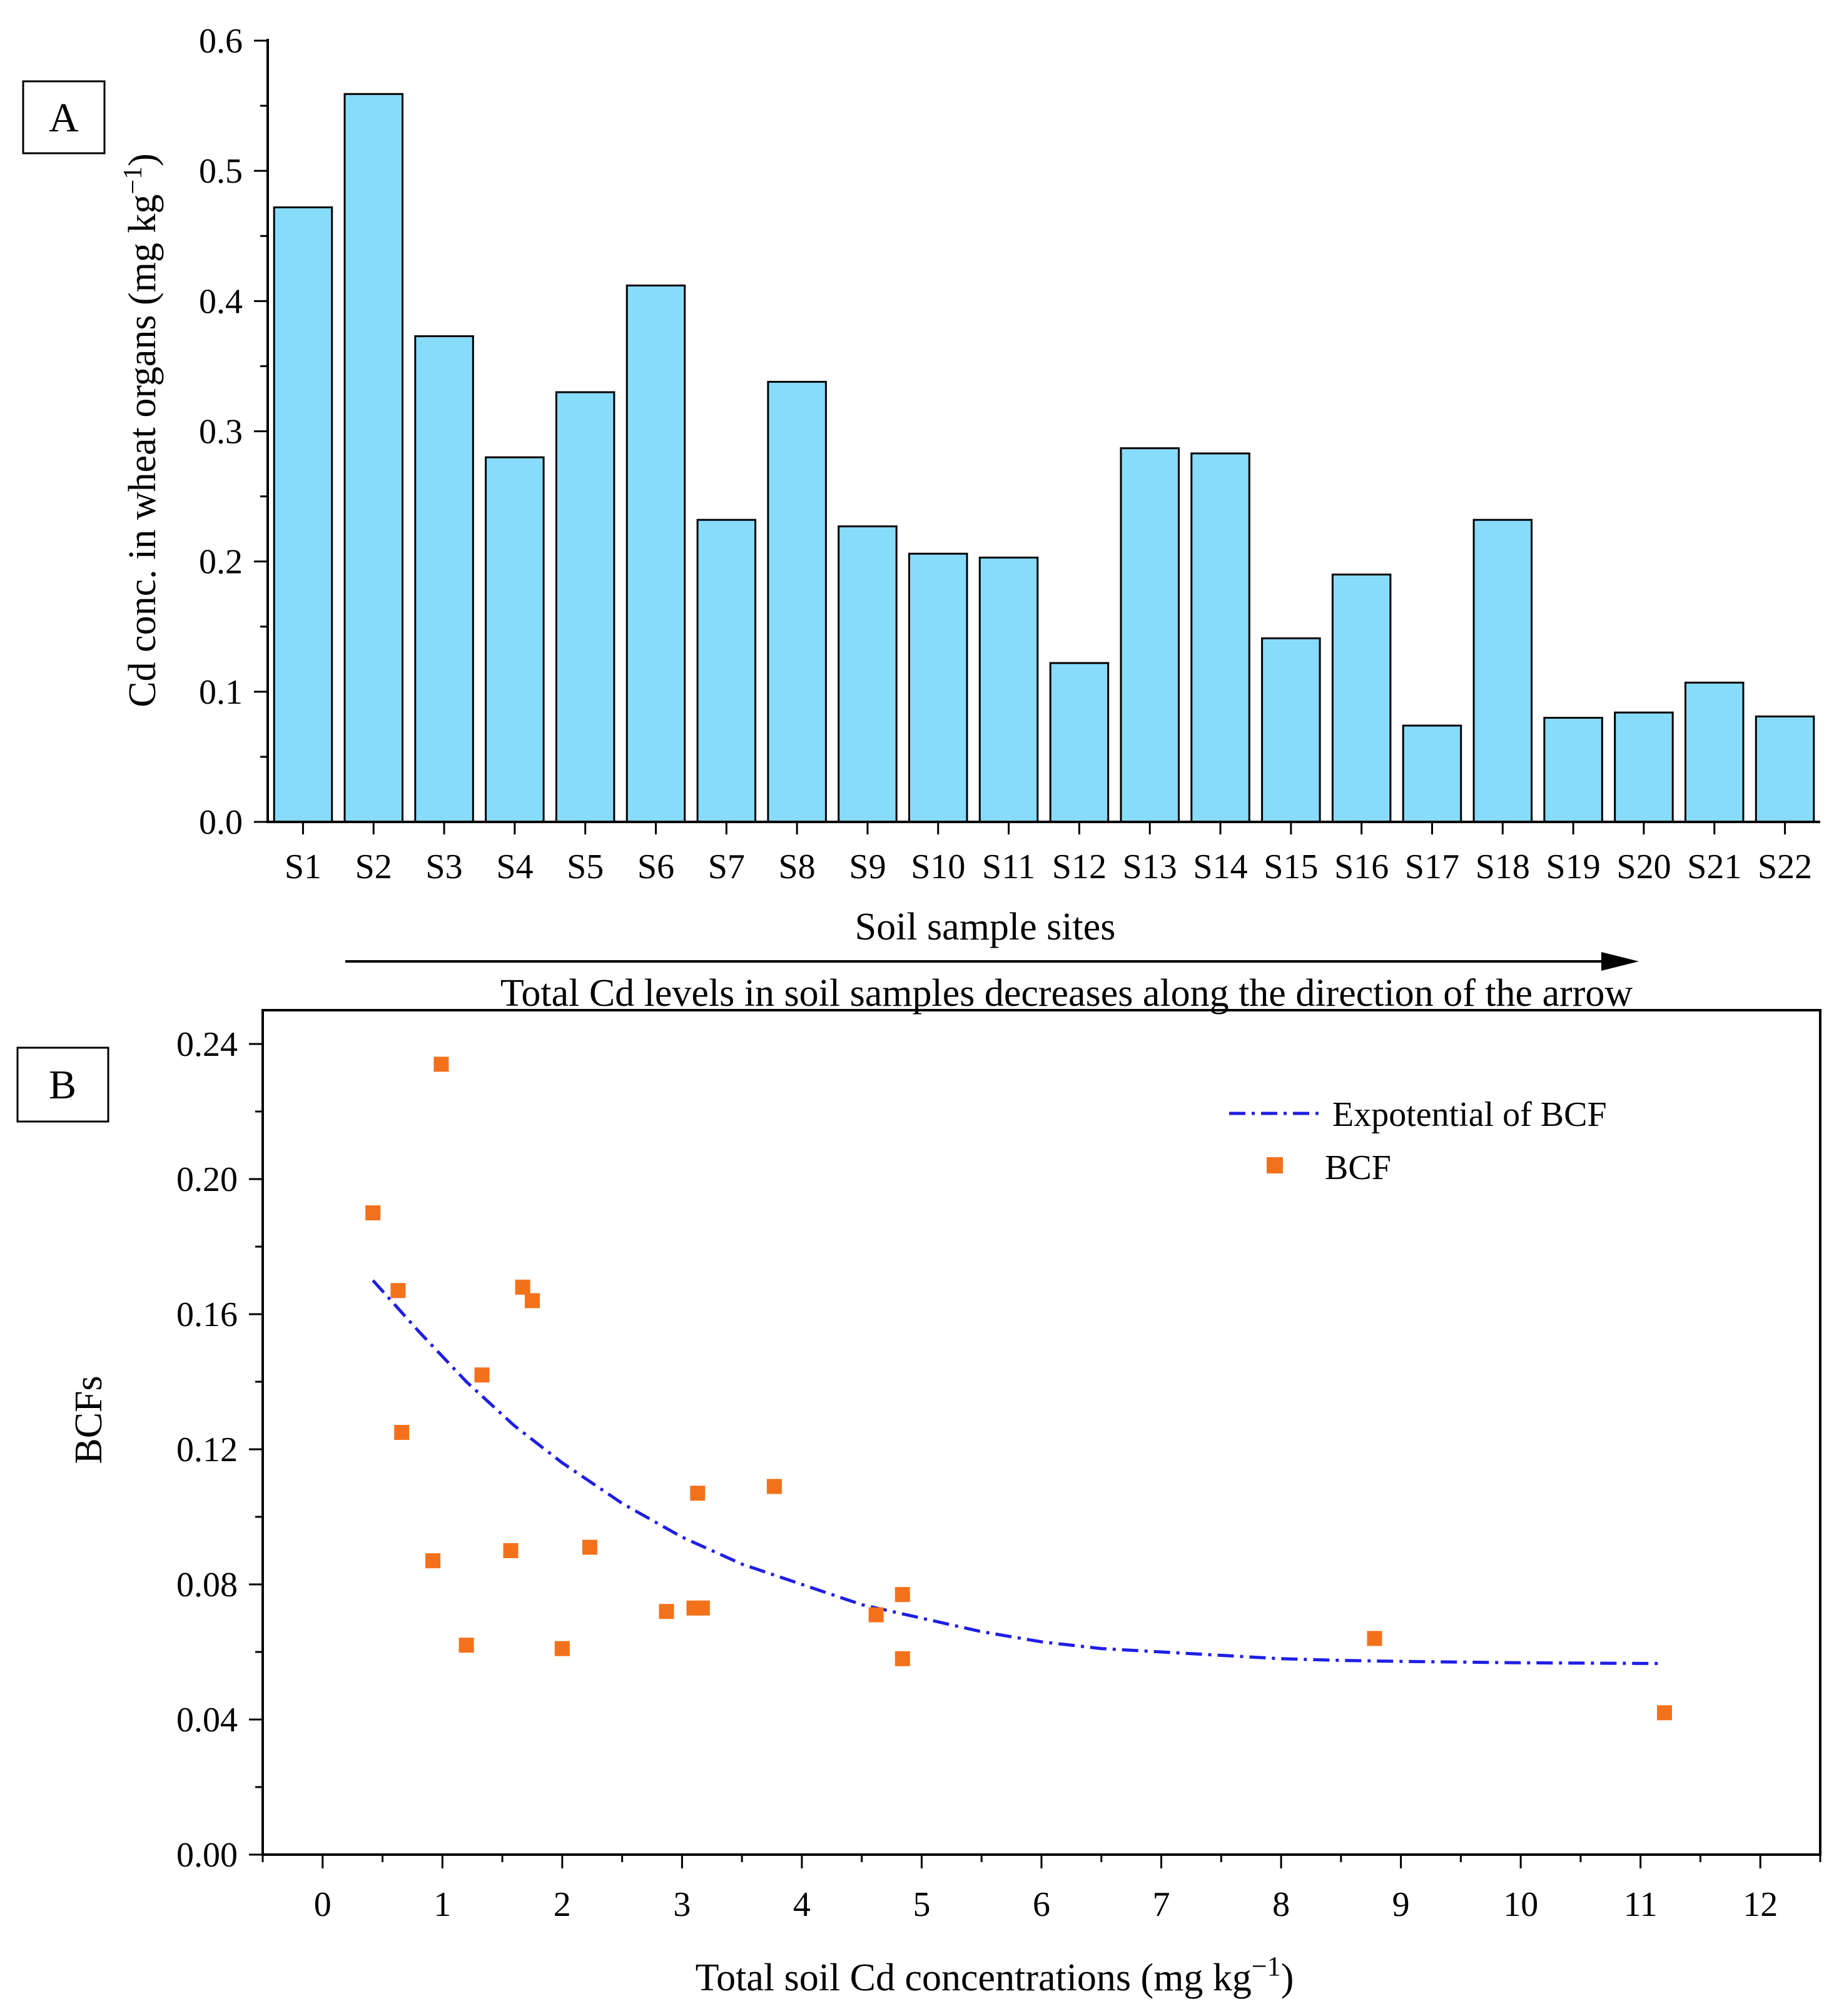  I want to click on panel-b-x-tick-label: 5, so click(922, 1904).